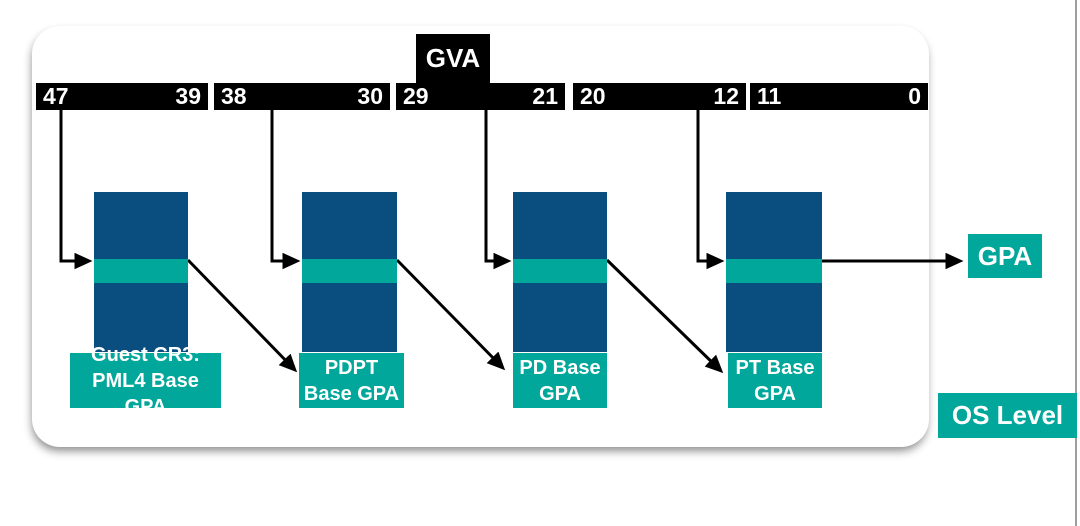  What do you see at coordinates (145, 354) in the screenshot?
I see `label-line-1: Guest CR3:` at bounding box center [145, 354].